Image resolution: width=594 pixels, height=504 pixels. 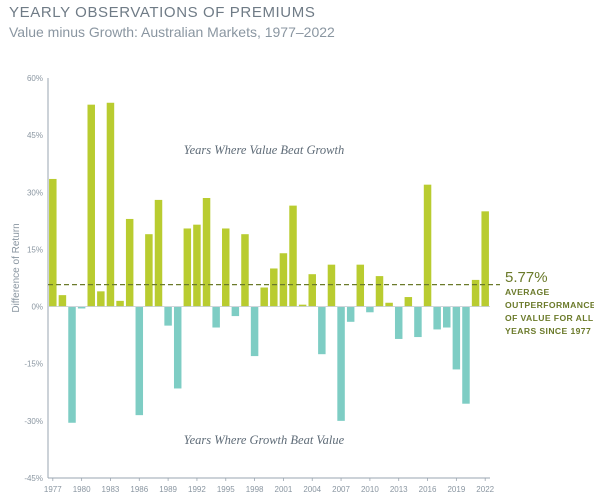 I want to click on bar-1998, so click(x=254, y=331).